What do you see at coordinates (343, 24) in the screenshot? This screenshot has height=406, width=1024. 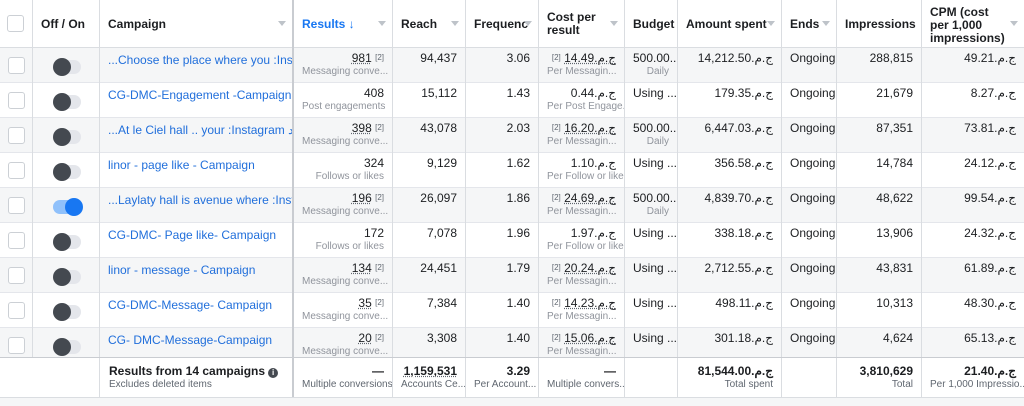 I see `header-results: Results ↓` at bounding box center [343, 24].